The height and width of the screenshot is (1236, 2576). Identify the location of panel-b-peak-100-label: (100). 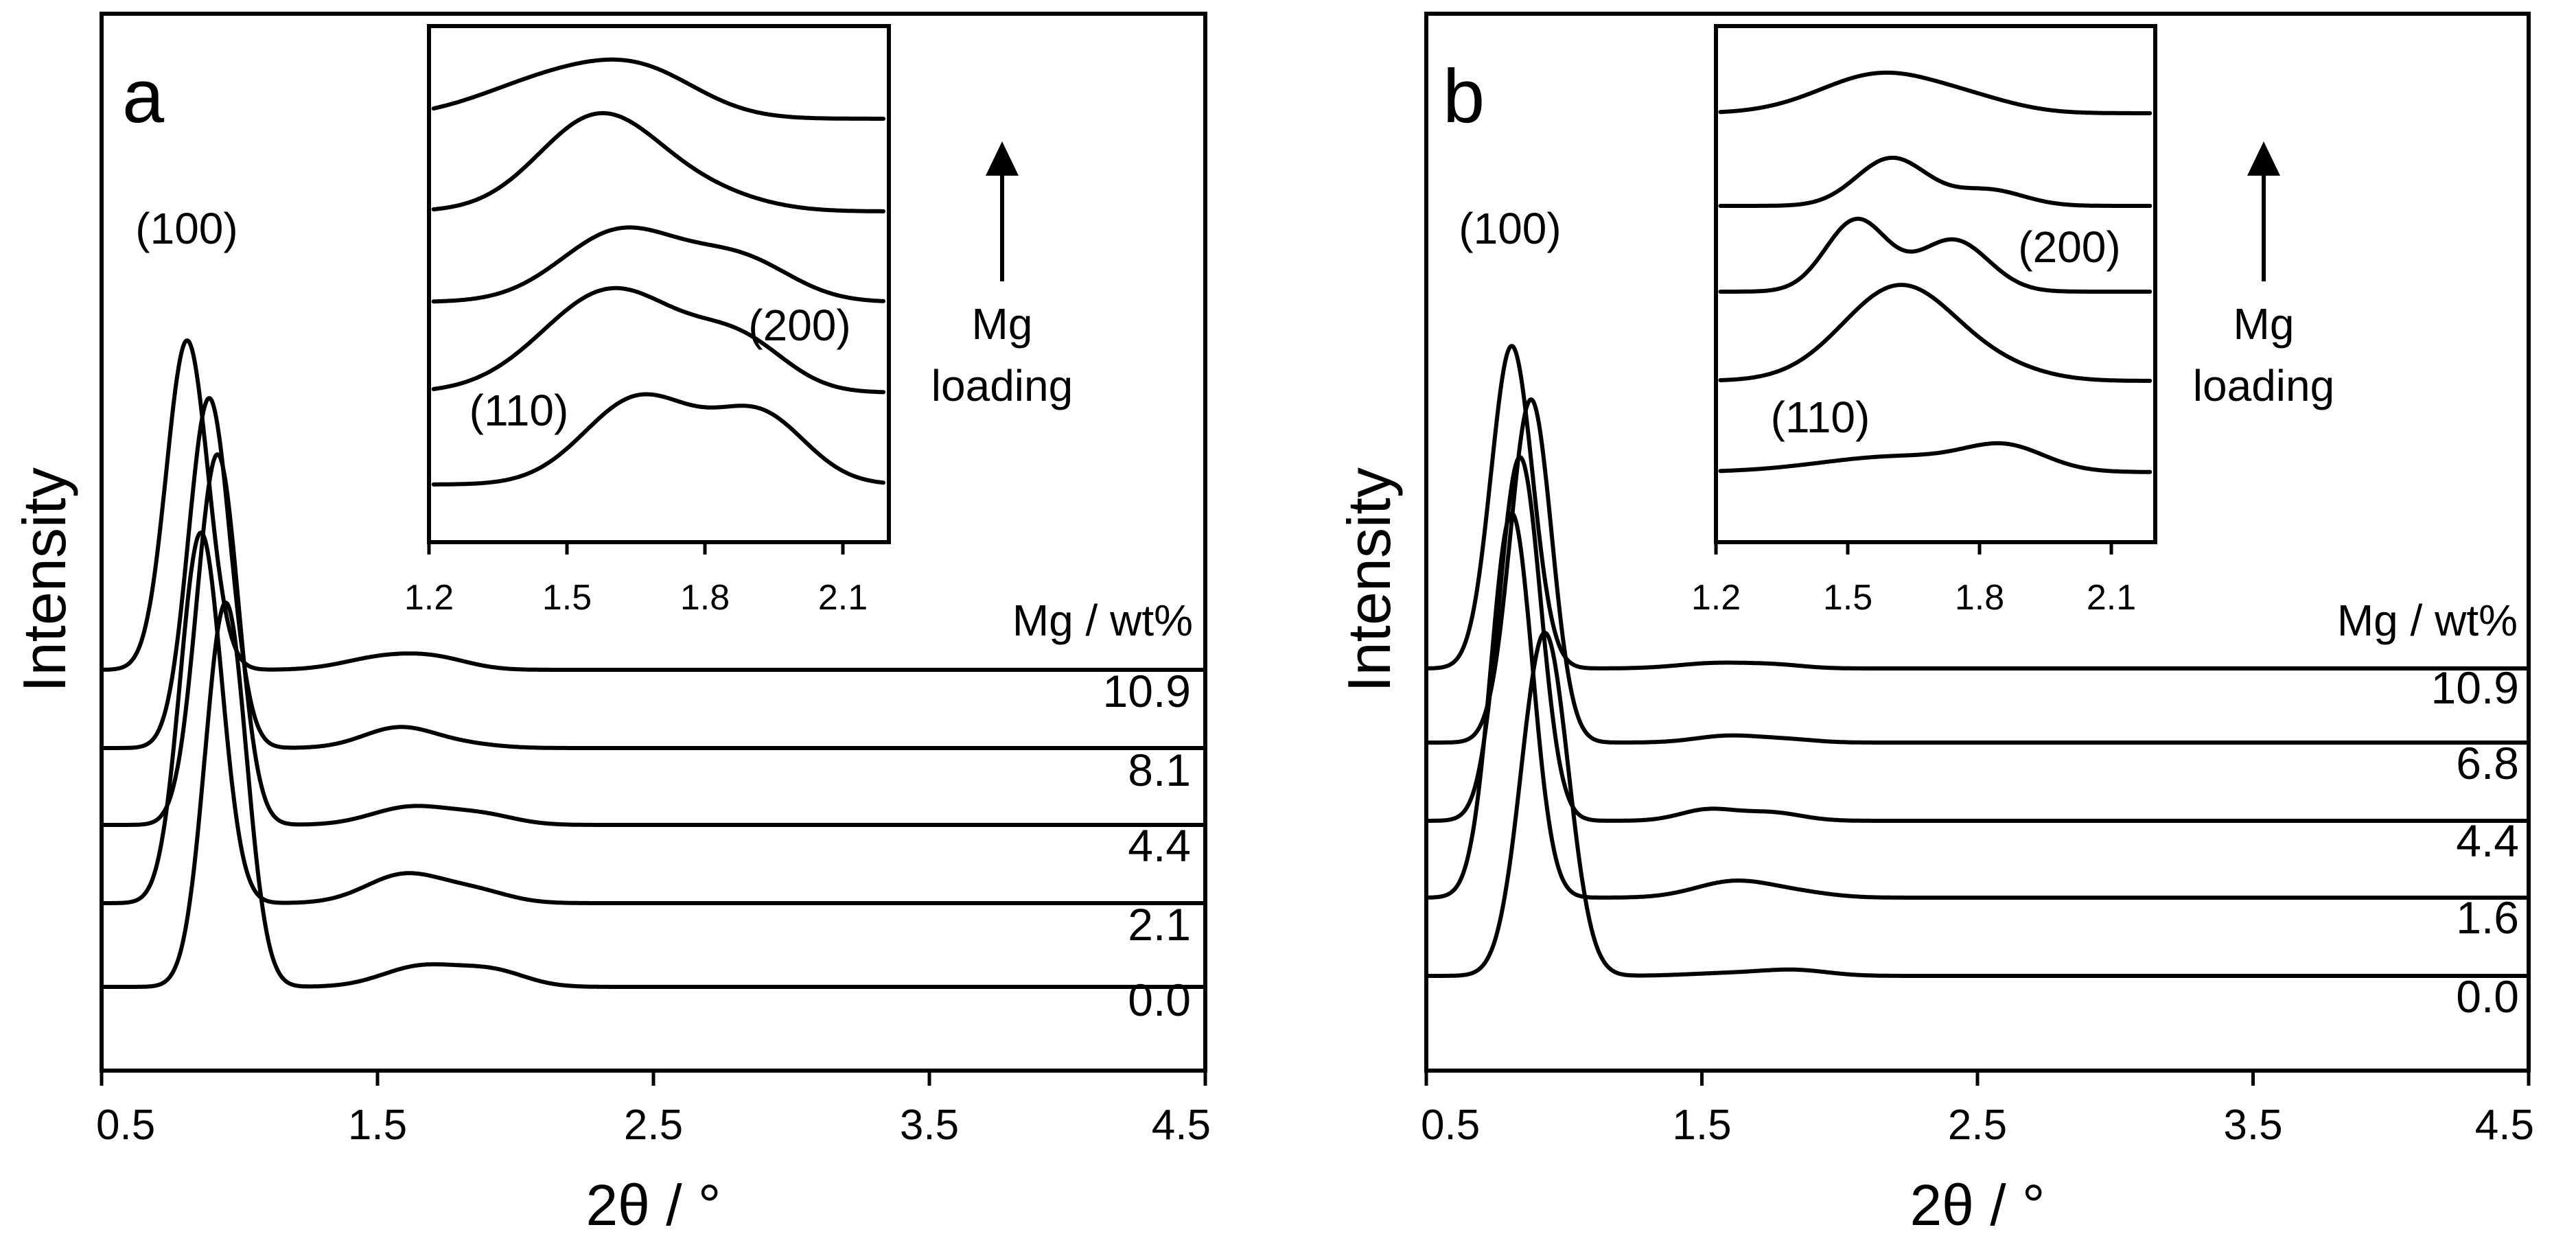
(1510, 228).